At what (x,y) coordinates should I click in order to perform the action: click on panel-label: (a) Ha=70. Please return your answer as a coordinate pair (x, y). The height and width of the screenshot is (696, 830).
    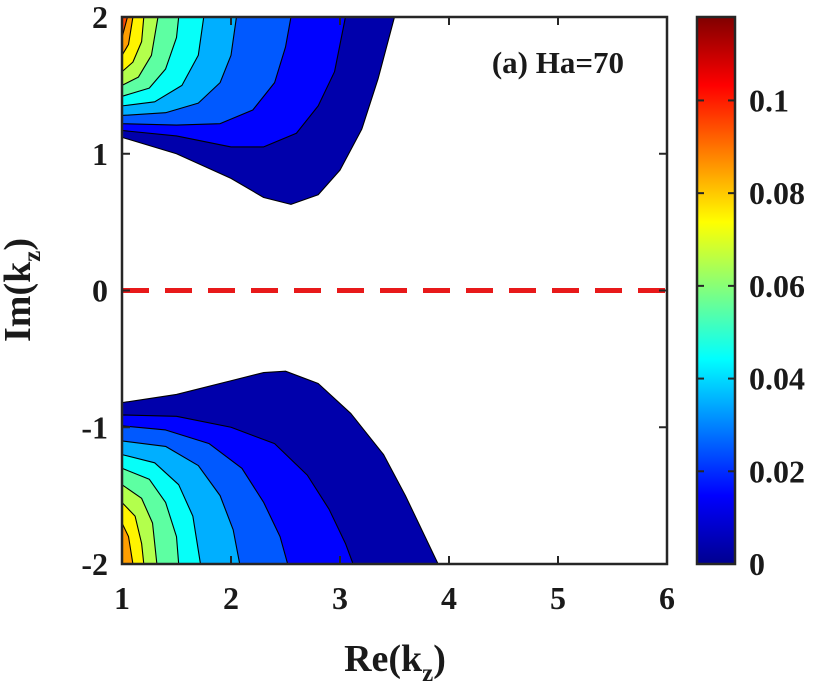
    Looking at the image, I should click on (558, 62).